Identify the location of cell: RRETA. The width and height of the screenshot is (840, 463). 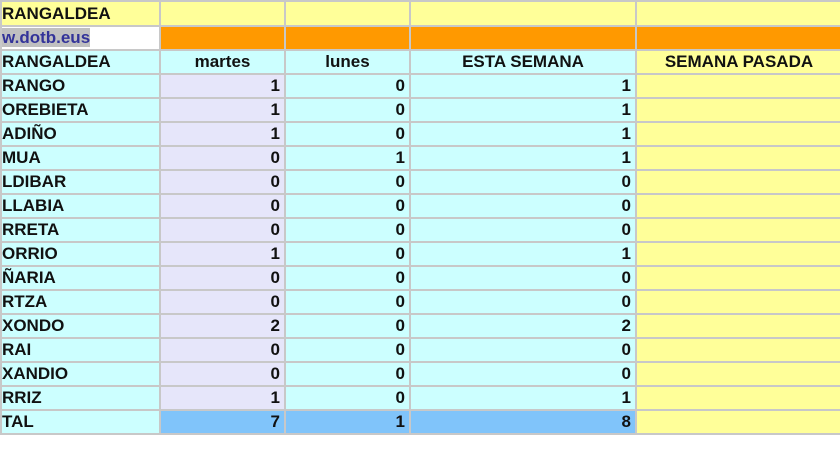
(80, 230).